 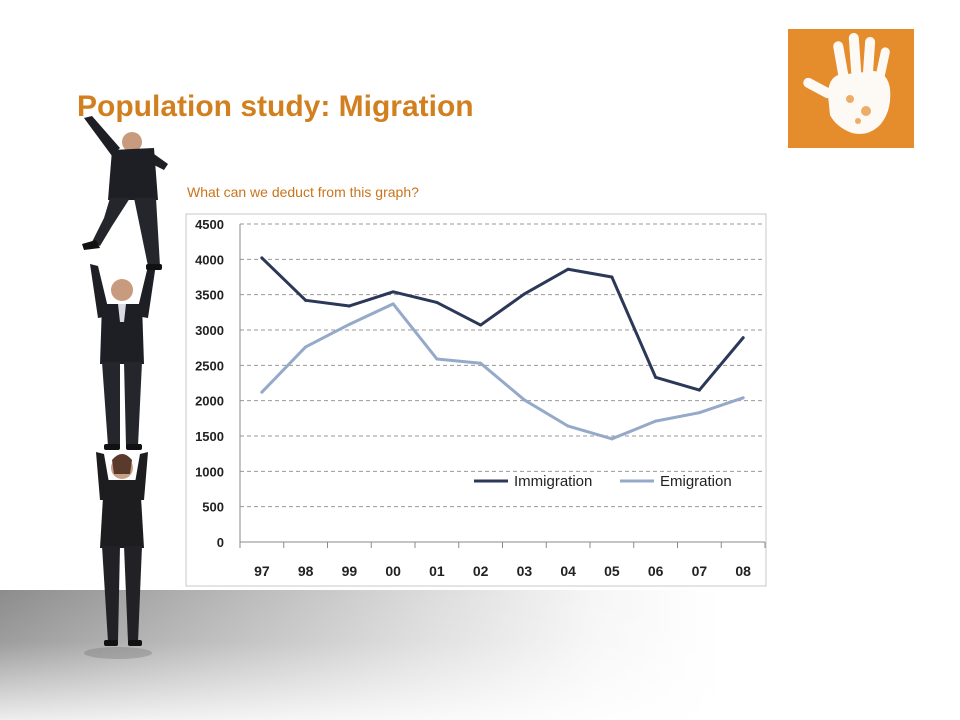 I want to click on y-tick-label: 1000, so click(x=209, y=471).